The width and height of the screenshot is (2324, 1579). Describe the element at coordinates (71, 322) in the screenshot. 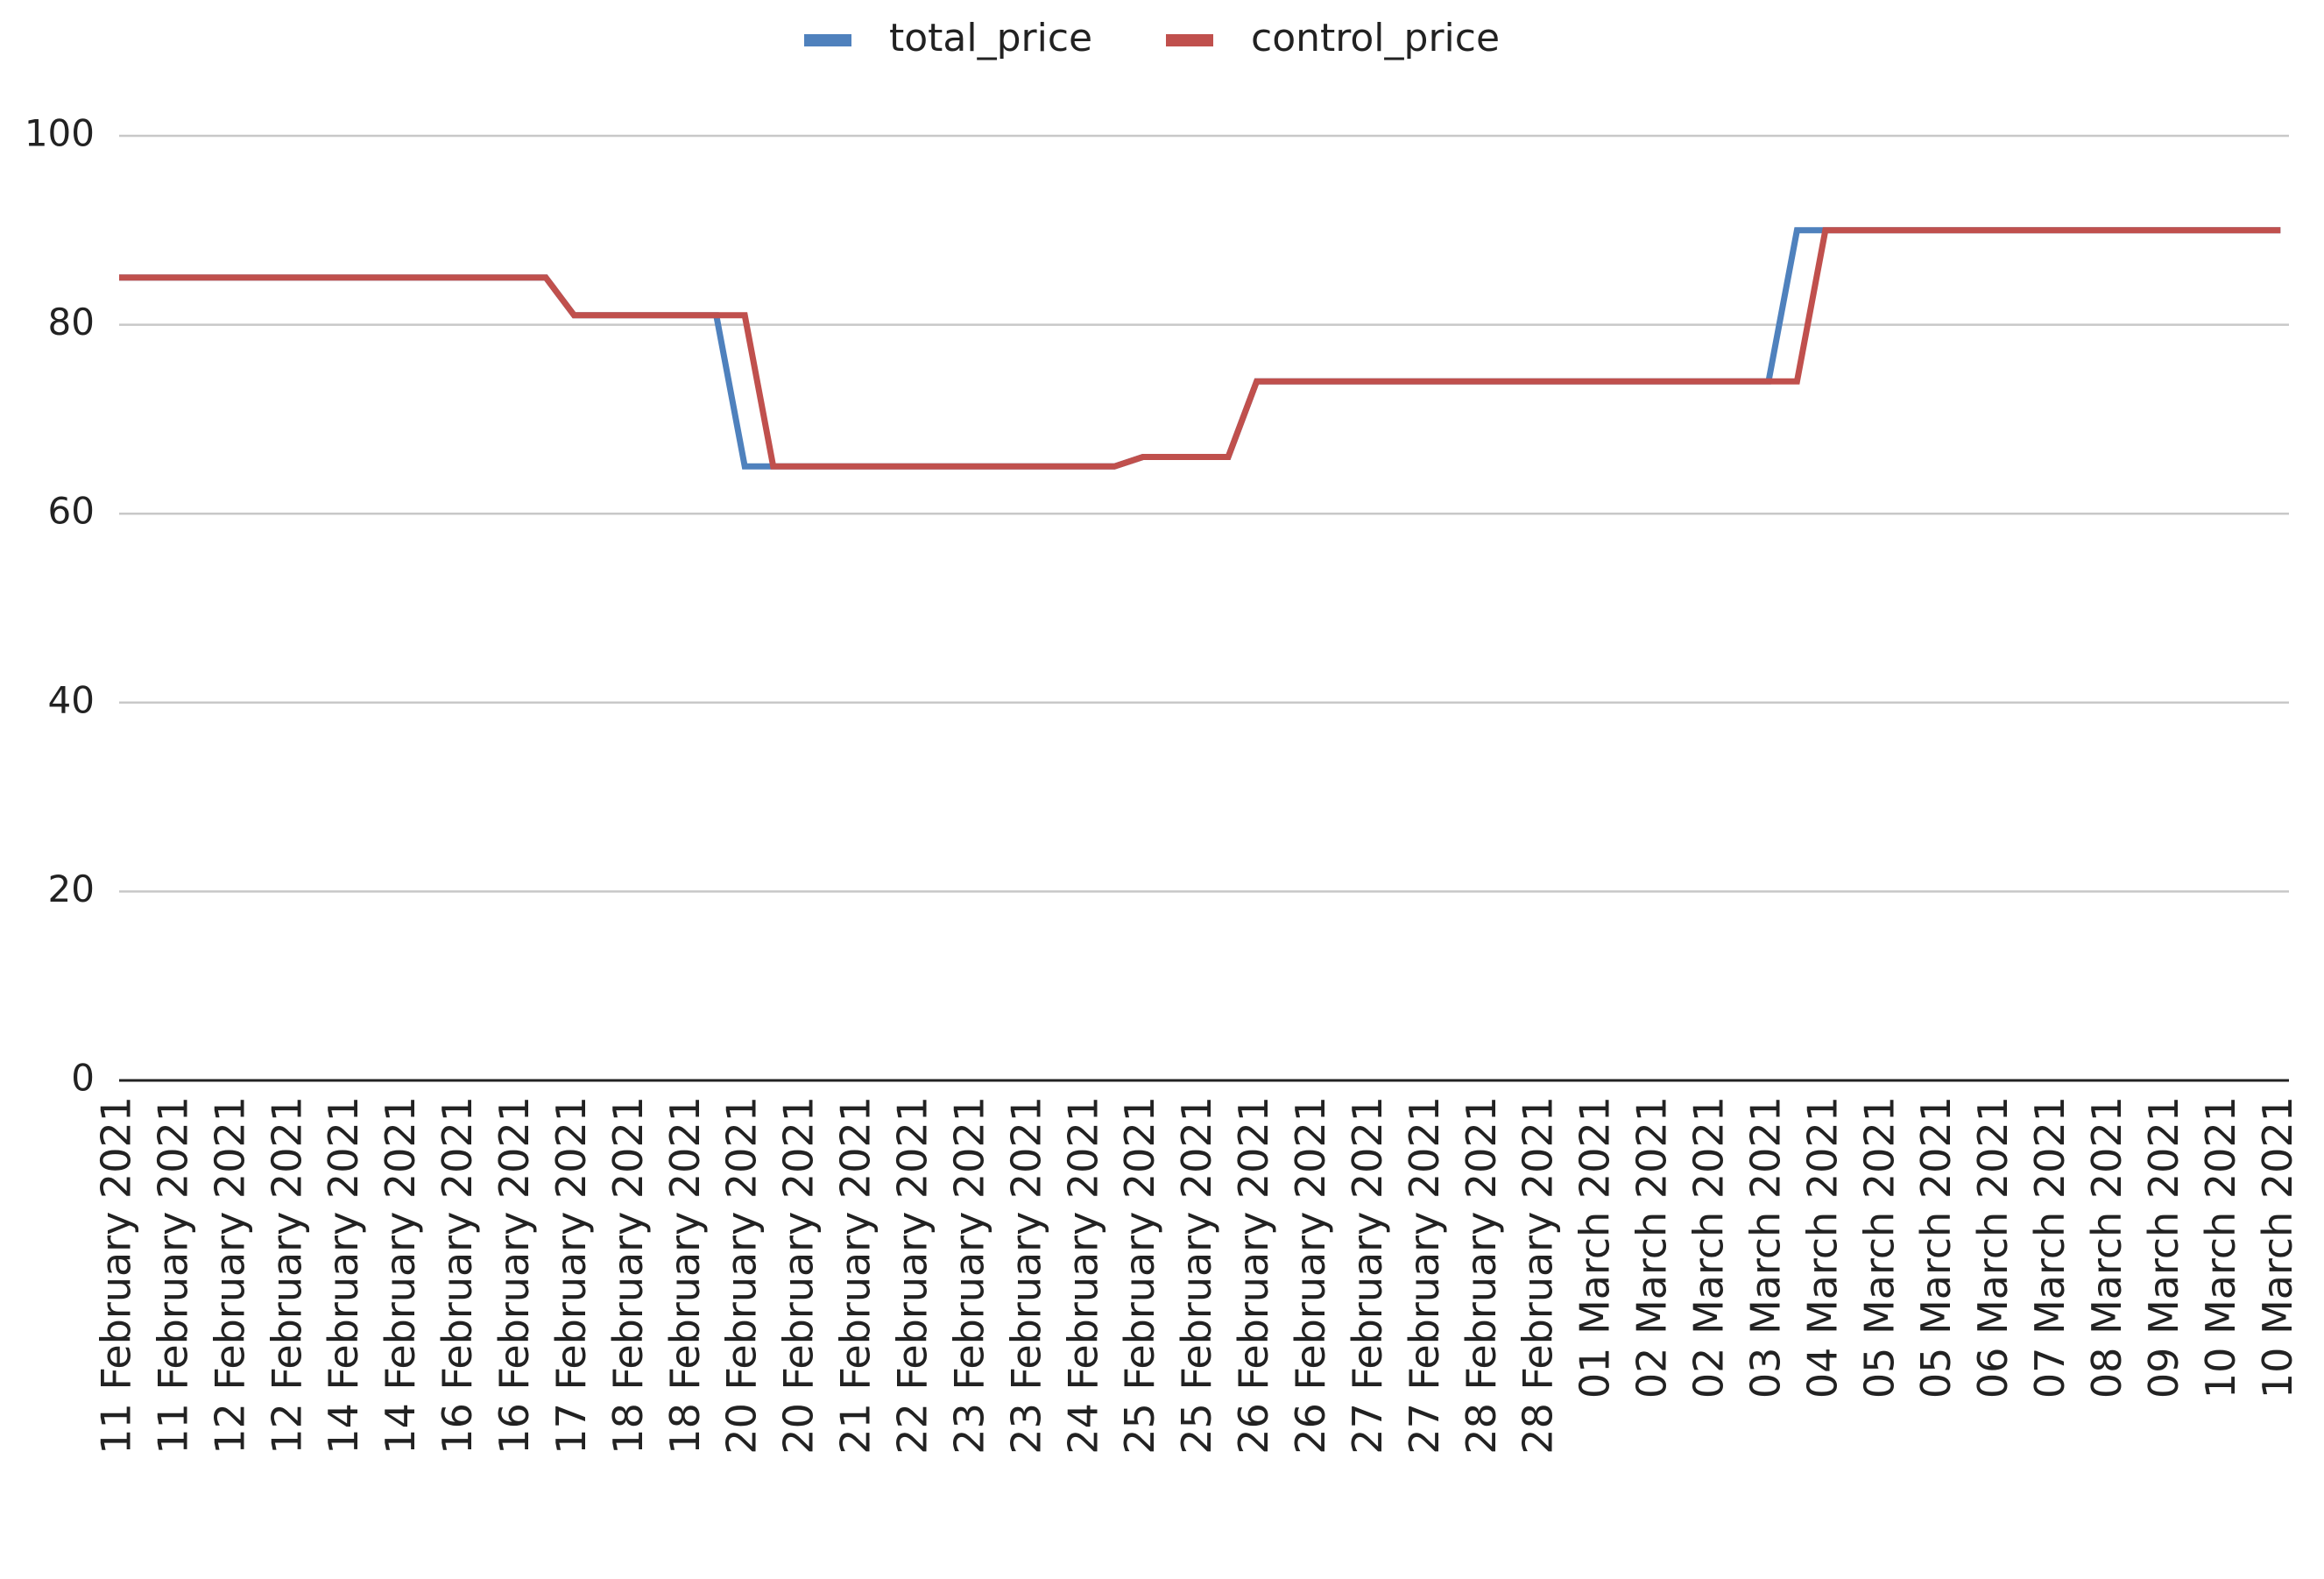

I see `y-tick-label: 80` at that location.